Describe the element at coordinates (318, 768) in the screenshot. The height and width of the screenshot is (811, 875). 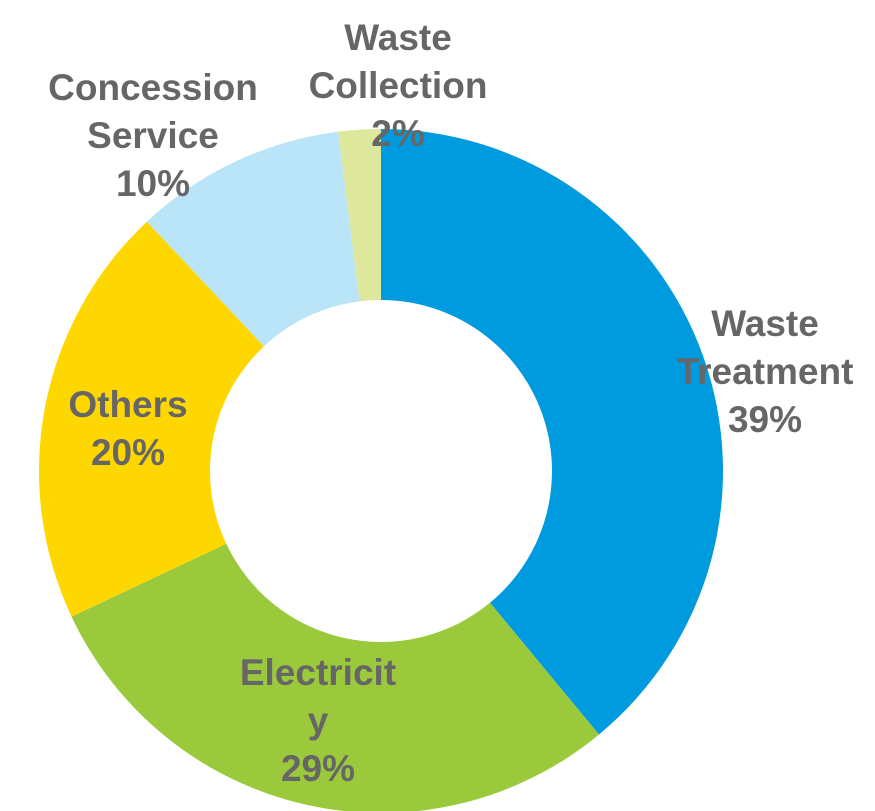
I see `value-label: 29%` at that location.